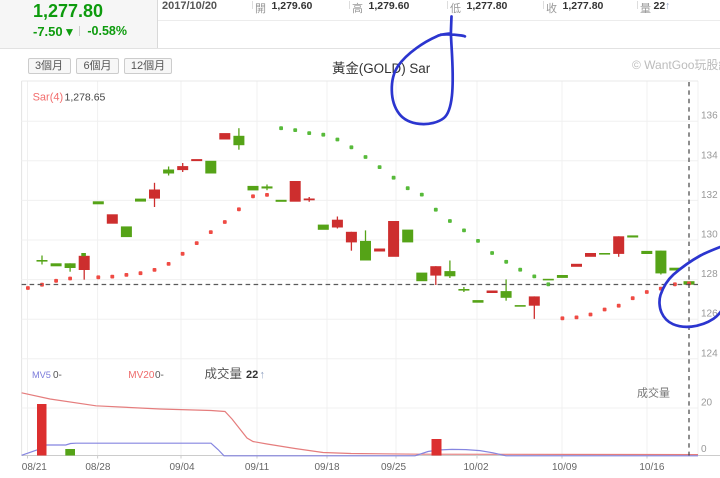  What do you see at coordinates (709, 235) in the screenshot?
I see `svg-text: 130` at bounding box center [709, 235].